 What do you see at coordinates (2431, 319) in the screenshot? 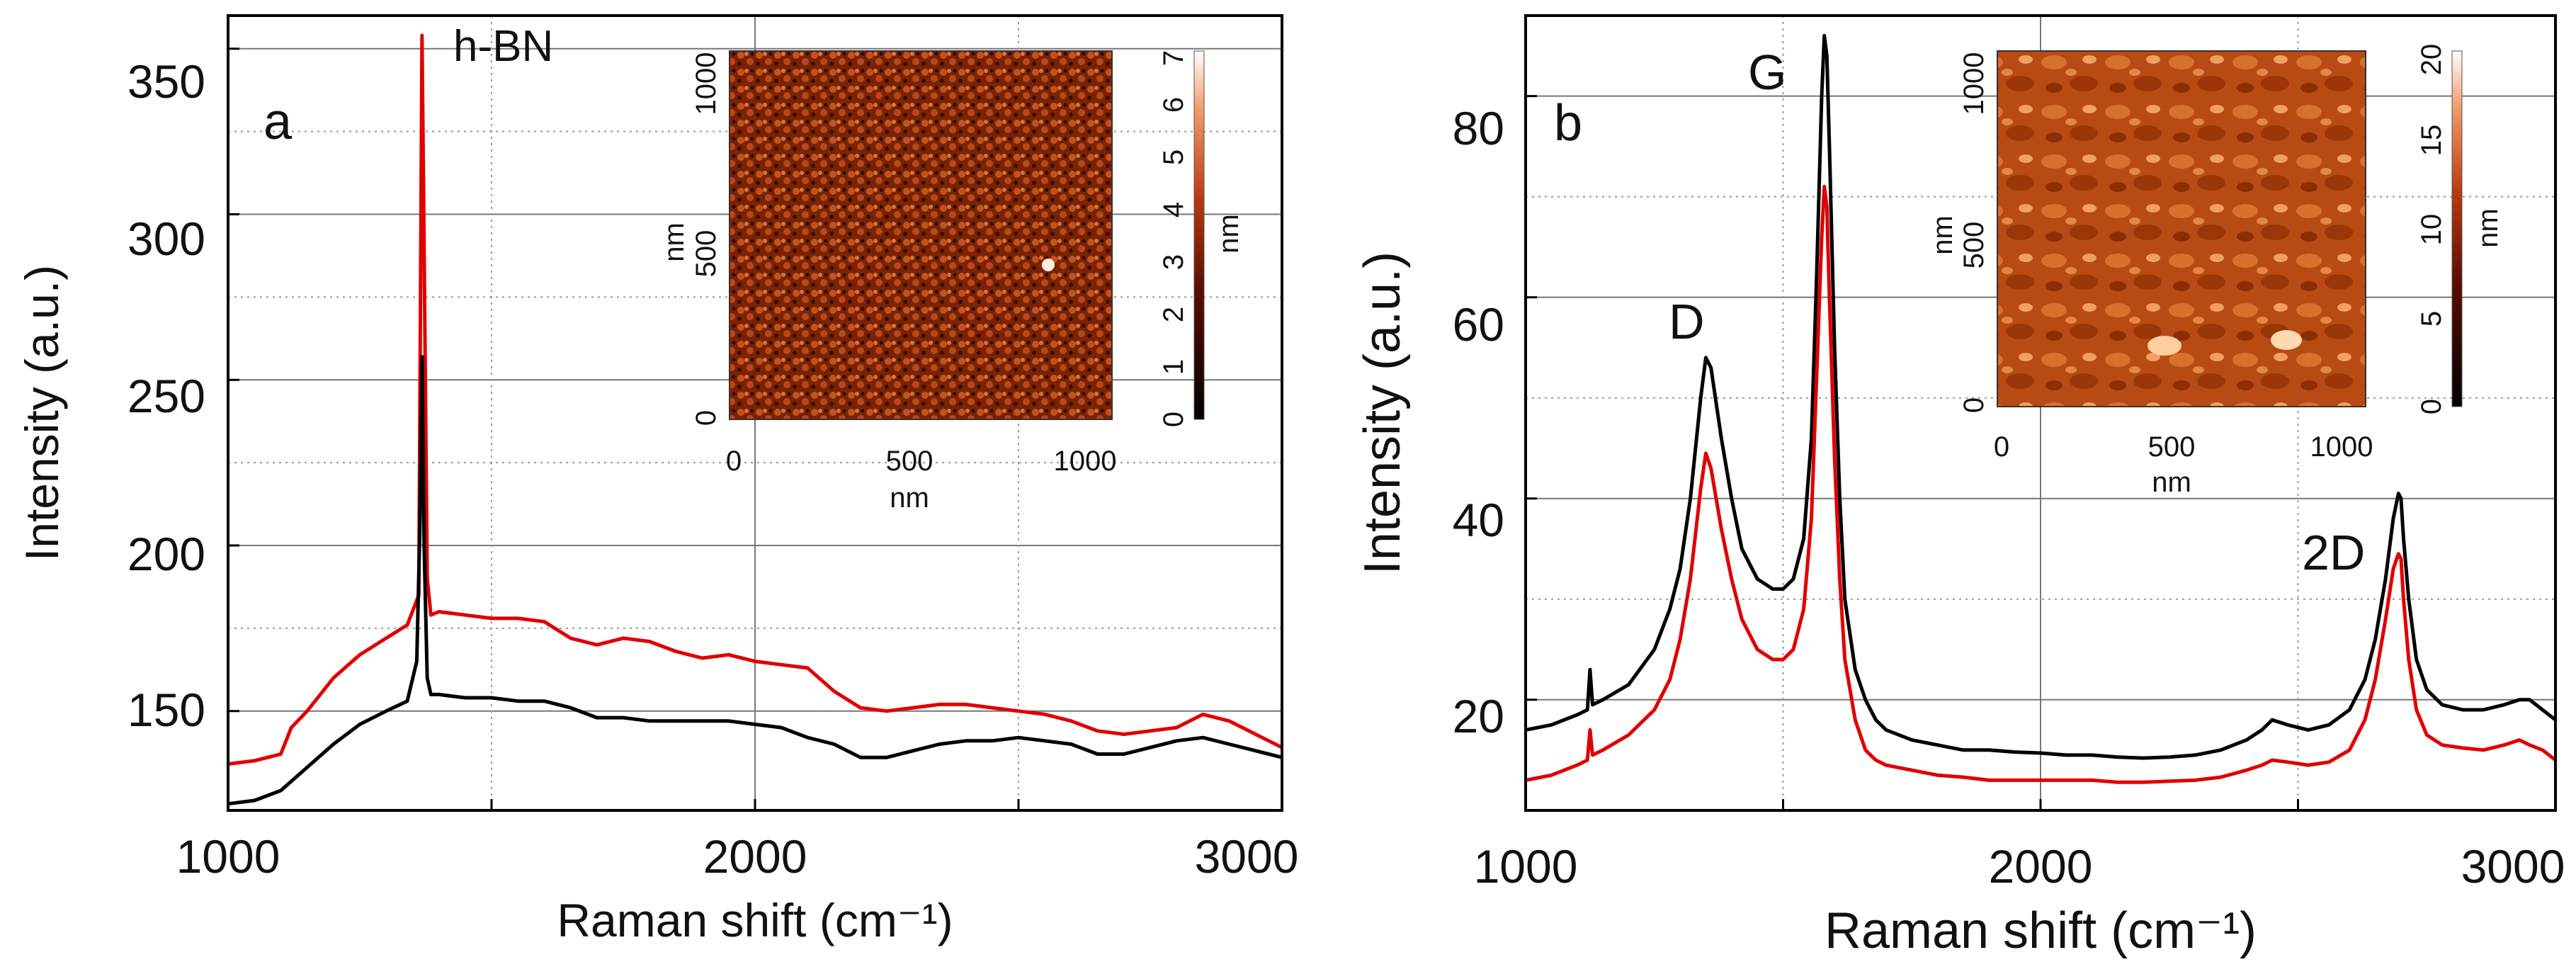
I see `panel-b-colorbar-tick-5: 5` at bounding box center [2431, 319].